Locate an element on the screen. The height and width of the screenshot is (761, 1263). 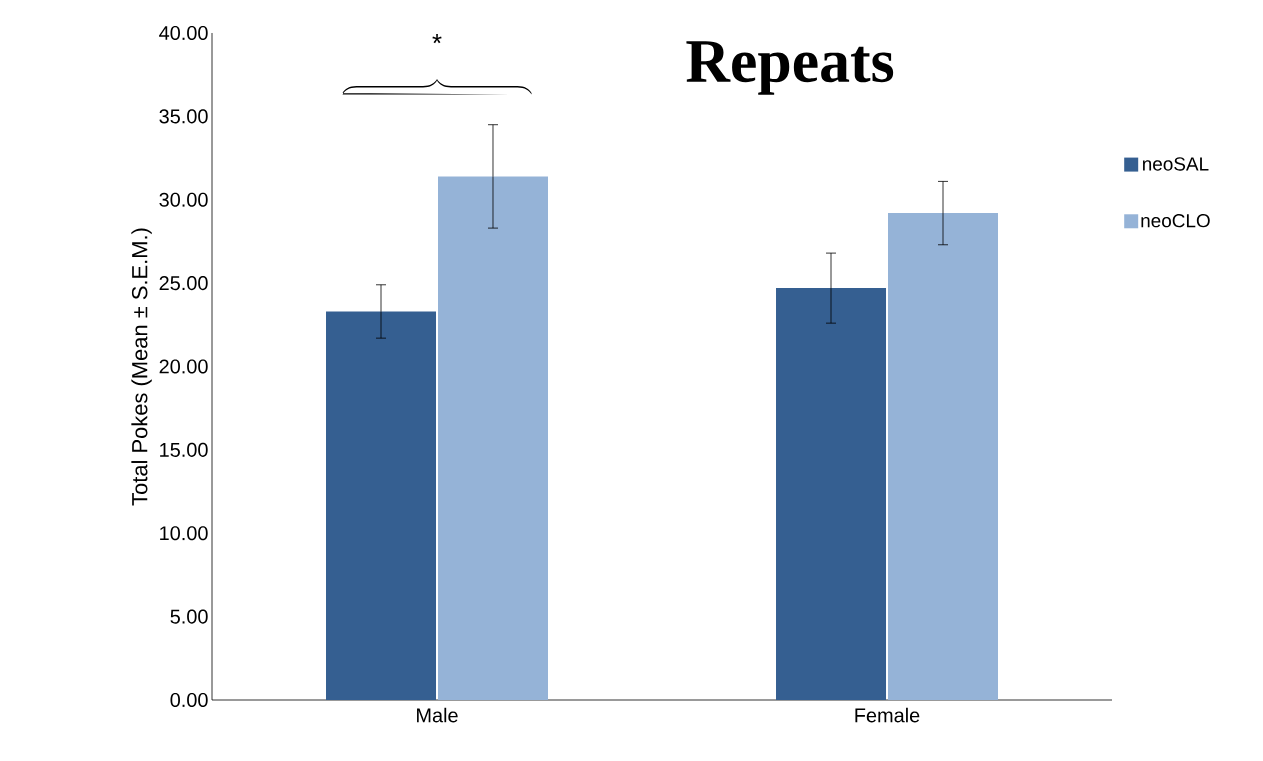
y-tick-label: 40.00 is located at coordinates (183, 33).